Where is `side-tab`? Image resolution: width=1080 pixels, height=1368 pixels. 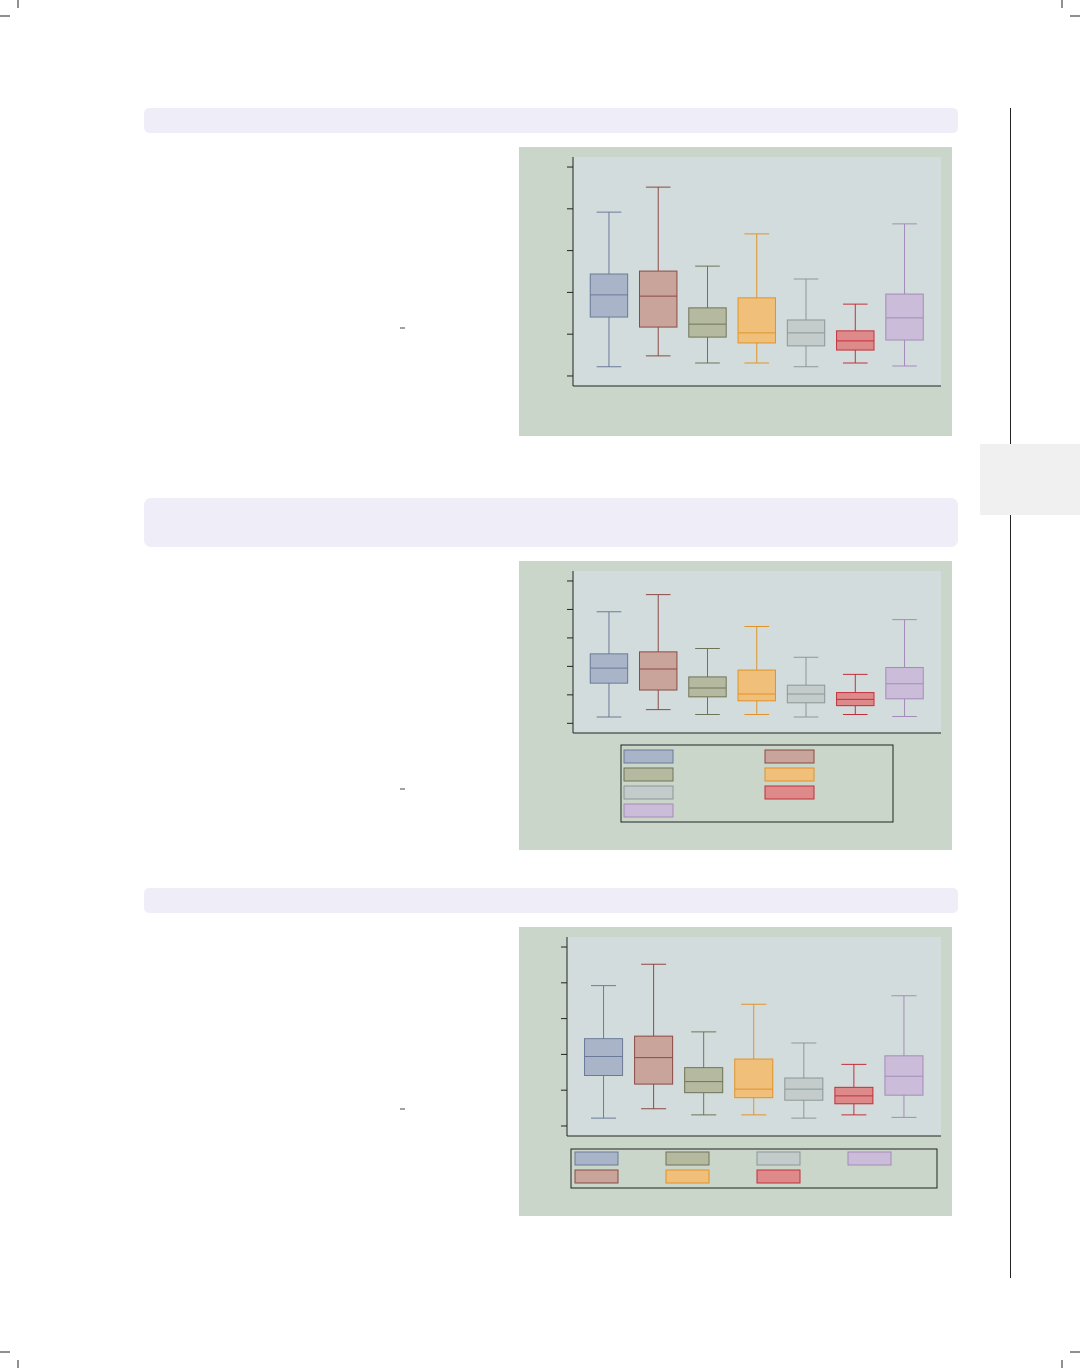
side-tab is located at coordinates (1030, 479).